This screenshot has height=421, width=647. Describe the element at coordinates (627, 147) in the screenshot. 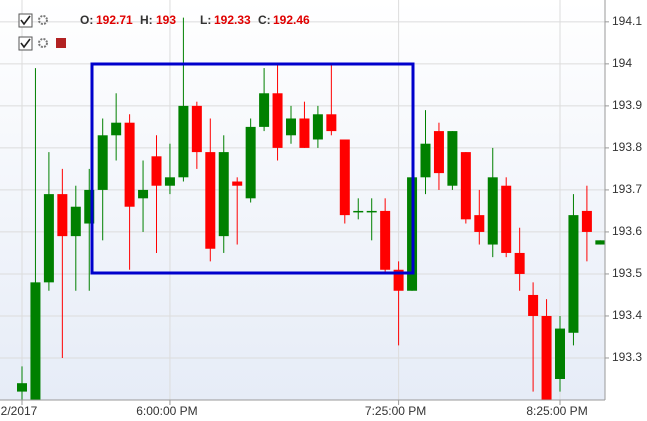

I see `y-tick-label: 193.8` at that location.